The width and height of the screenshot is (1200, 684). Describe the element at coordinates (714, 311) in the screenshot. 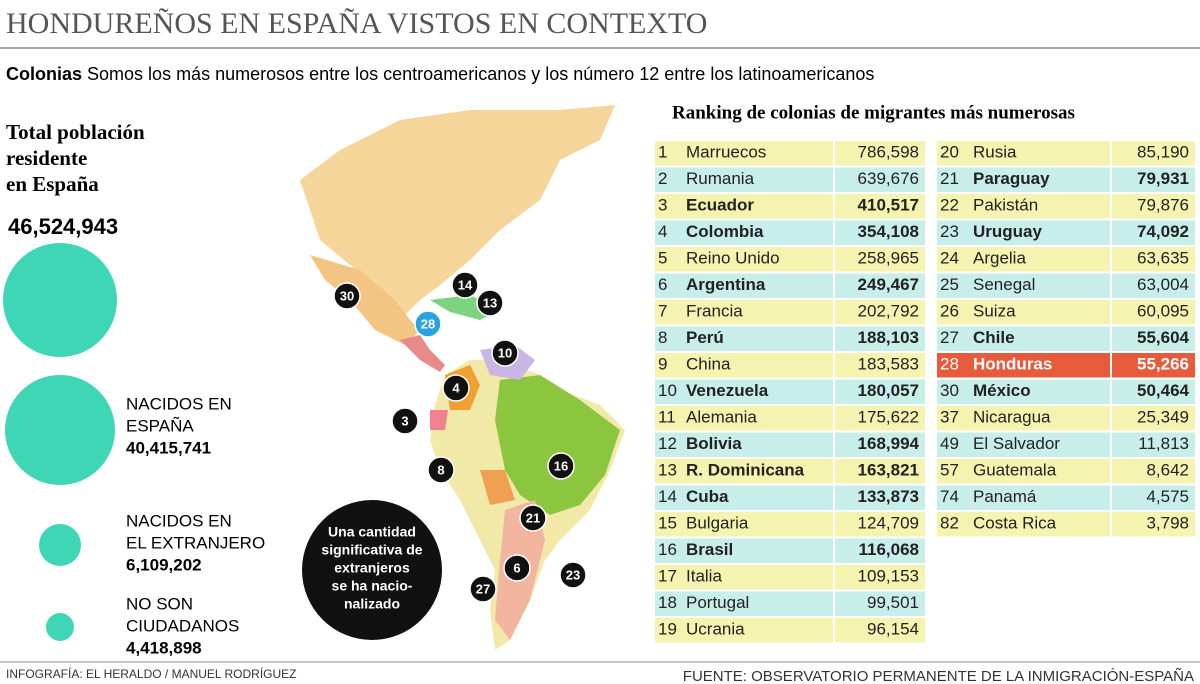

I see `country: Francia` at that location.